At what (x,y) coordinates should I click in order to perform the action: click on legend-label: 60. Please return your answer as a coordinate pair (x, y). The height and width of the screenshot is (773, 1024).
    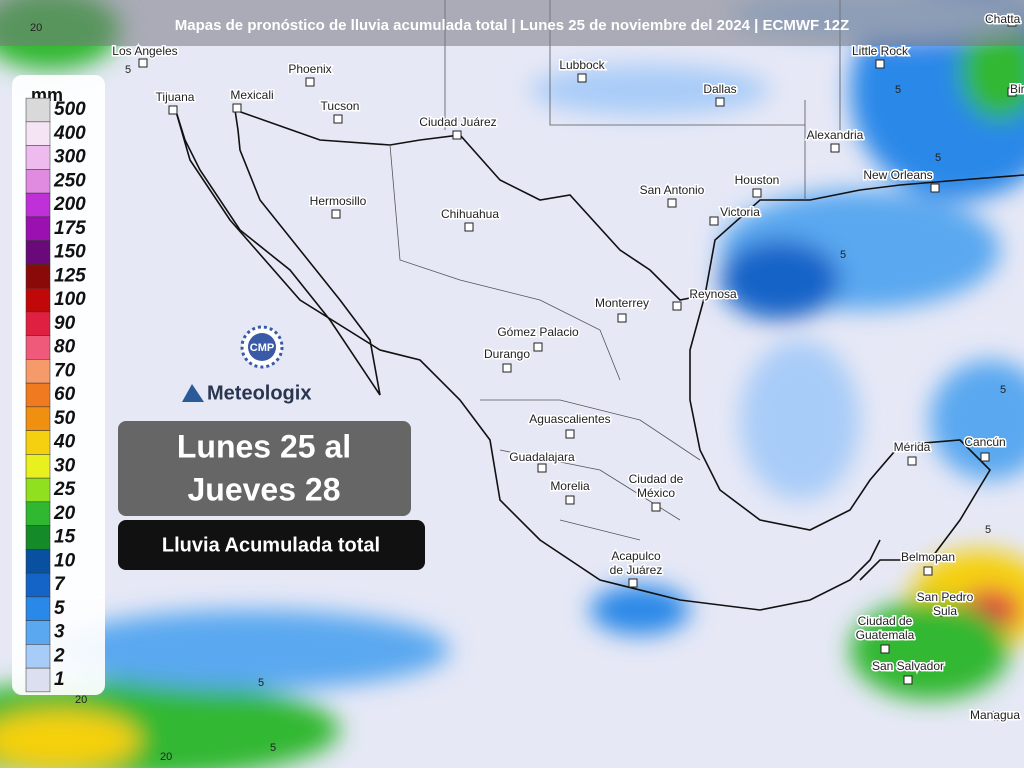
    Looking at the image, I should click on (65, 394).